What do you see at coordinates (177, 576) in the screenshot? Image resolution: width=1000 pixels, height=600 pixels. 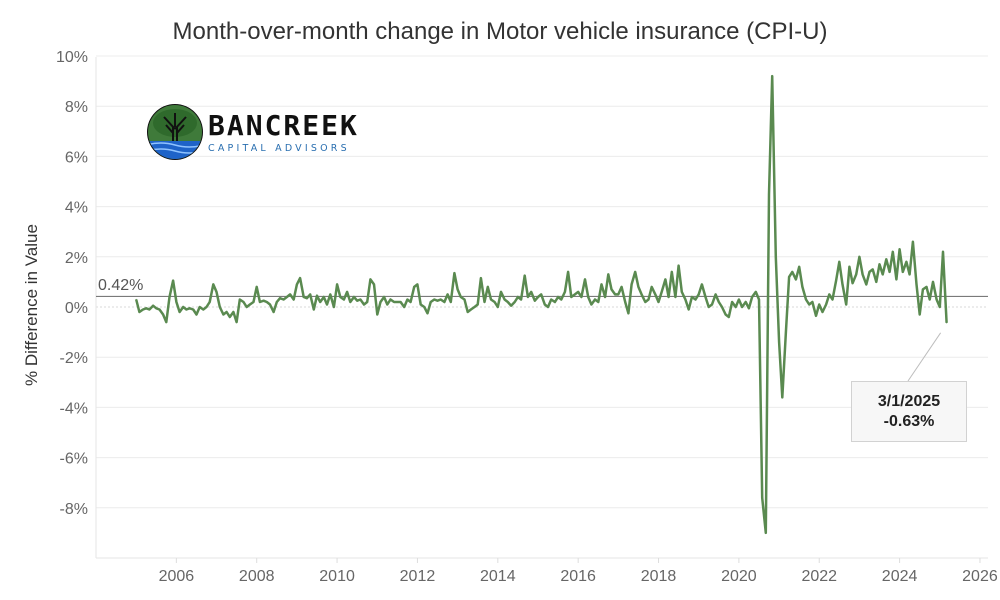 I see `x-tick-label: 2006` at bounding box center [177, 576].